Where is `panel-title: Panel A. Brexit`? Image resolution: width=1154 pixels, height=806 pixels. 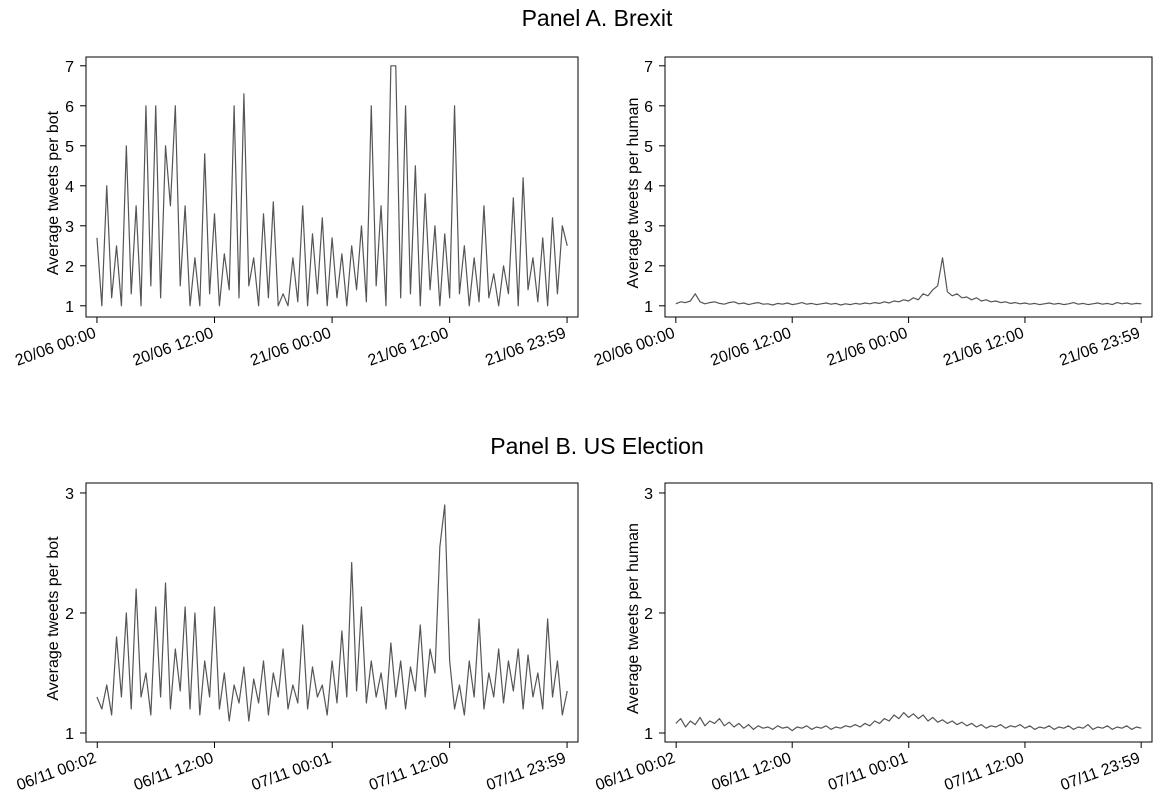 panel-title: Panel A. Brexit is located at coordinates (597, 18).